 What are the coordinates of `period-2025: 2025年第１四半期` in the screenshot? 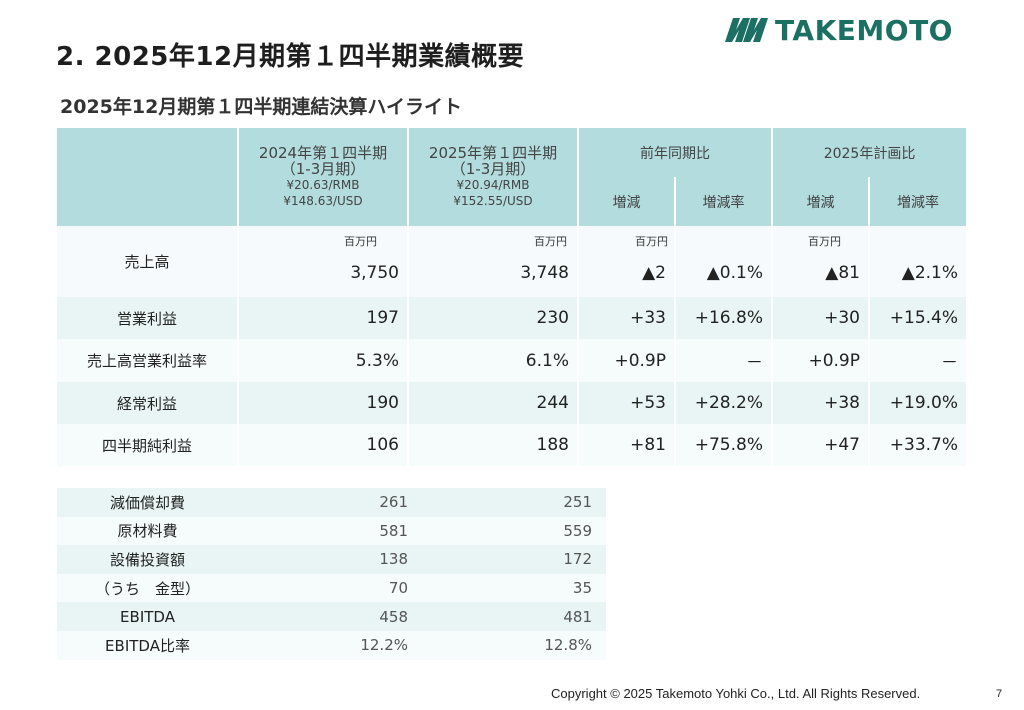 It's located at (493, 153).